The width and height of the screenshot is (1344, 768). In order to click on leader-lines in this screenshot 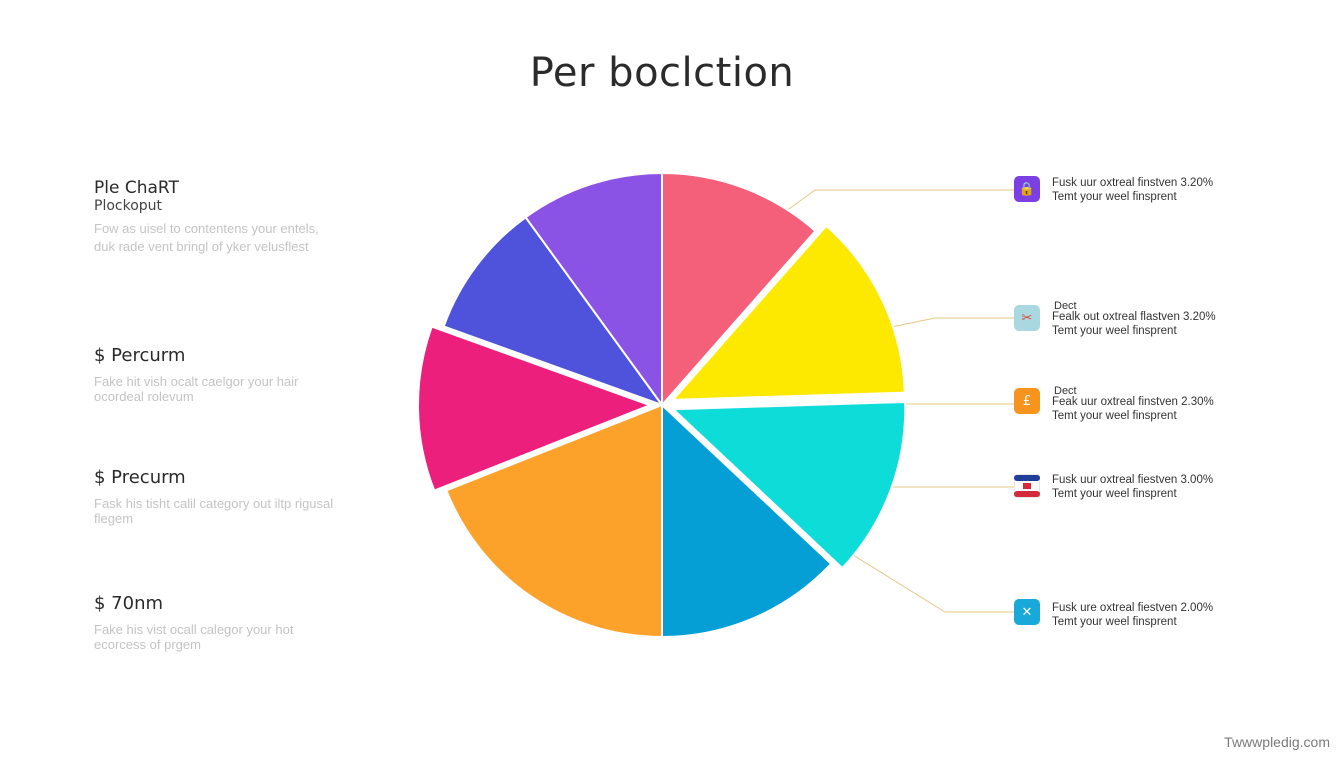, I will do `click(899, 401)`.